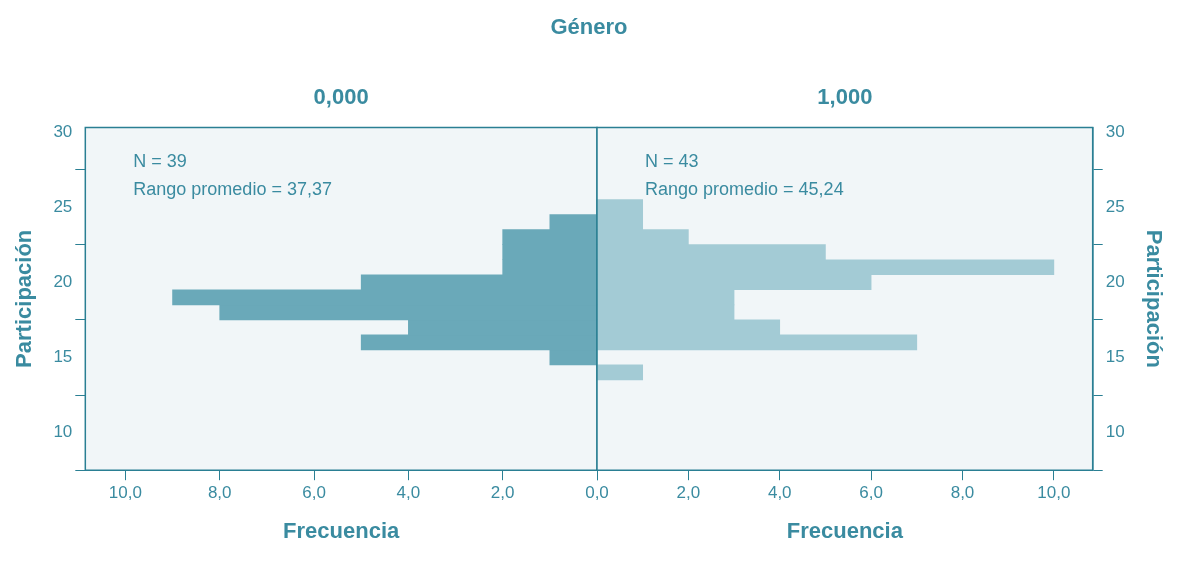  Describe the element at coordinates (341, 97) in the screenshot. I see `chart-subtitle: 0,000` at that location.